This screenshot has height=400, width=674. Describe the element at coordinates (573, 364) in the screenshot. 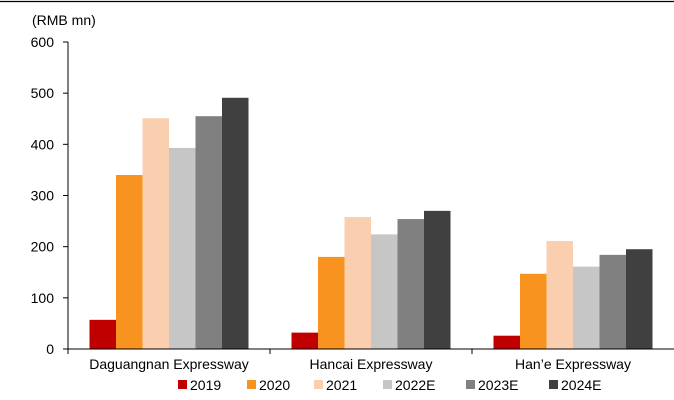

I see `x-category-label: Han’e Expressway` at that location.